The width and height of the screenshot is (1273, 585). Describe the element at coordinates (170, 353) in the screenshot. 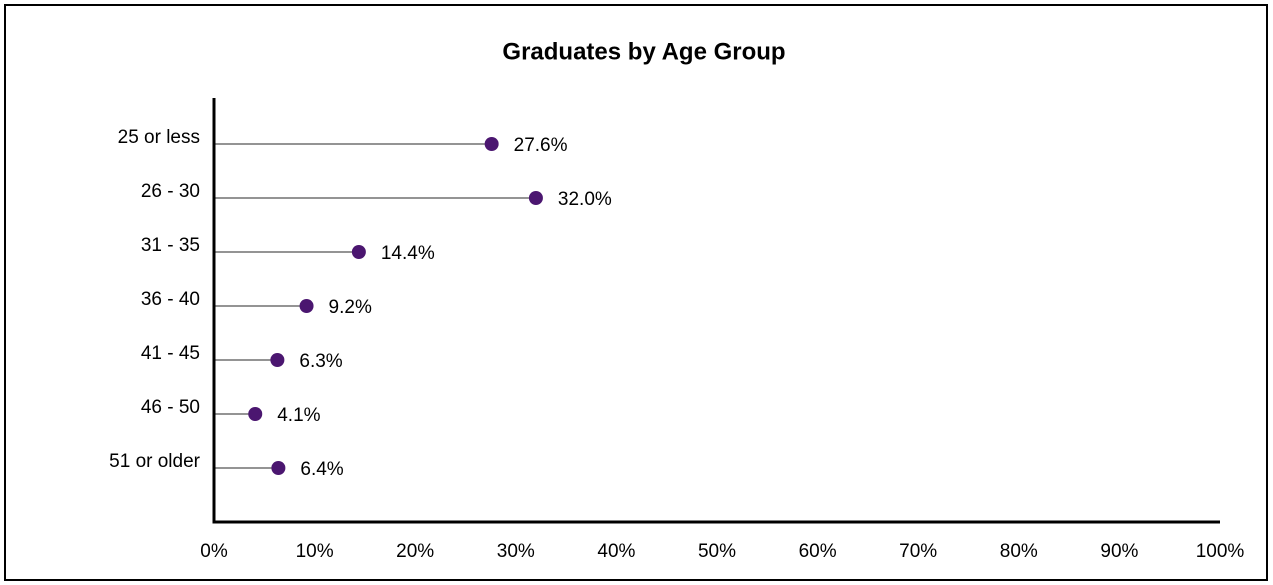

I see `y-tick-label: 41 - 45` at that location.